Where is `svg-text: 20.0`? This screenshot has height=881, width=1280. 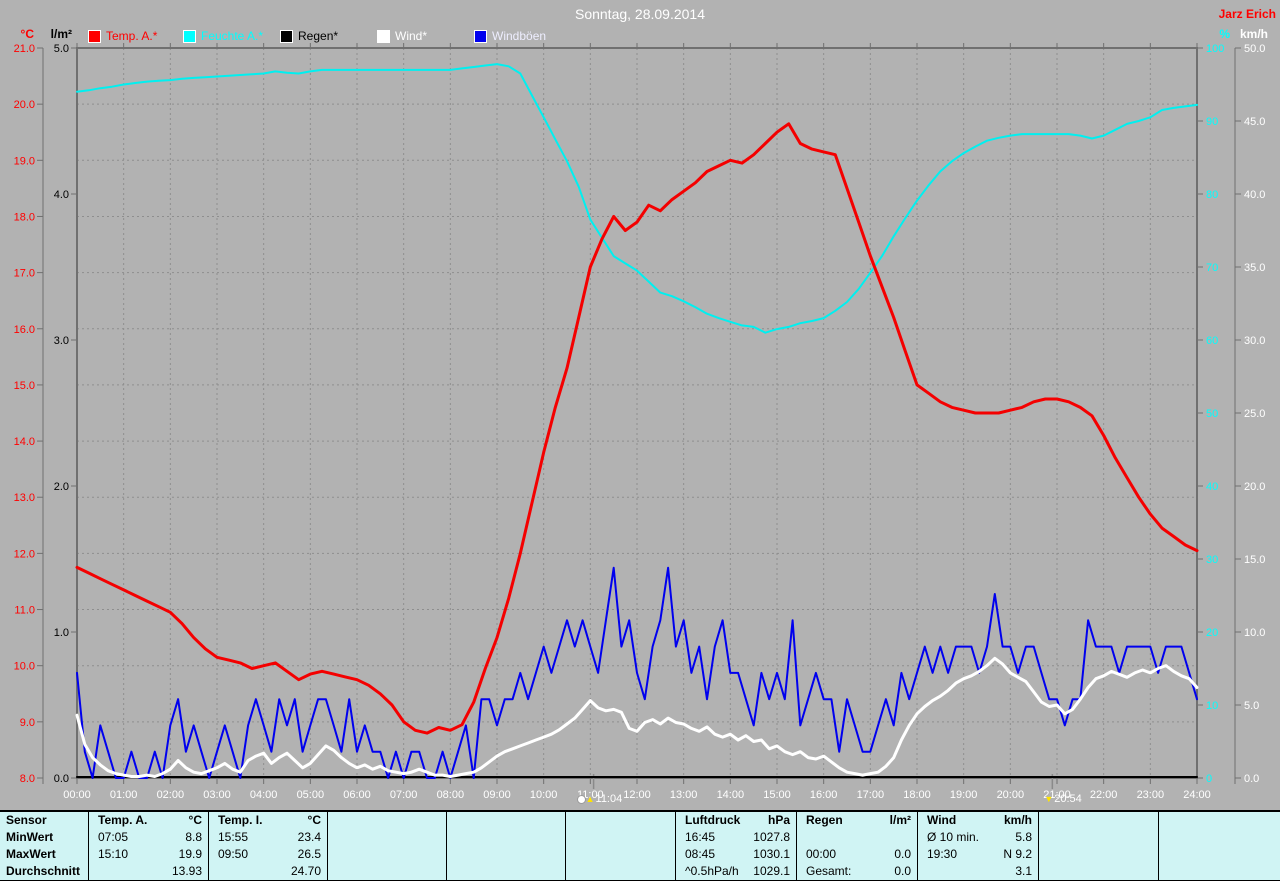
svg-text: 20.0 is located at coordinates (1254, 487).